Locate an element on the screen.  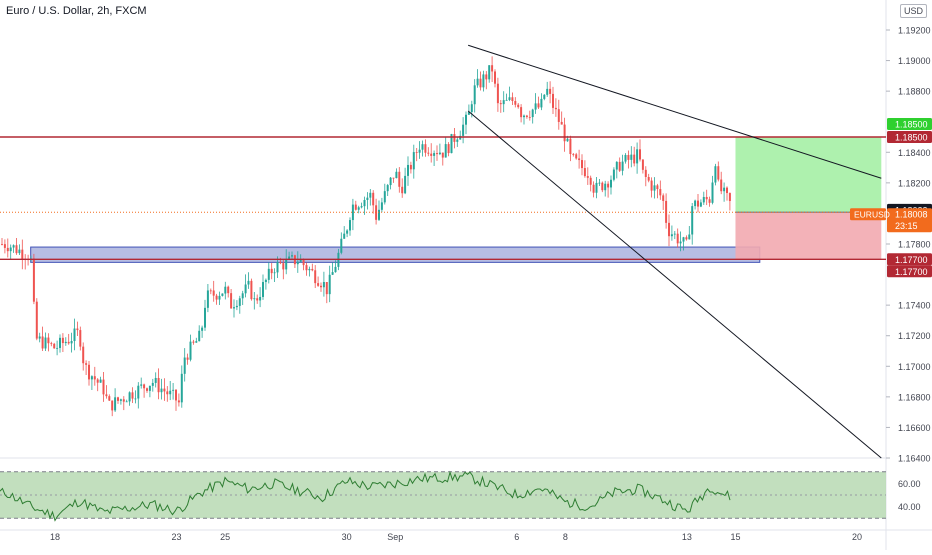
rsi-line is located at coordinates (365, 496).